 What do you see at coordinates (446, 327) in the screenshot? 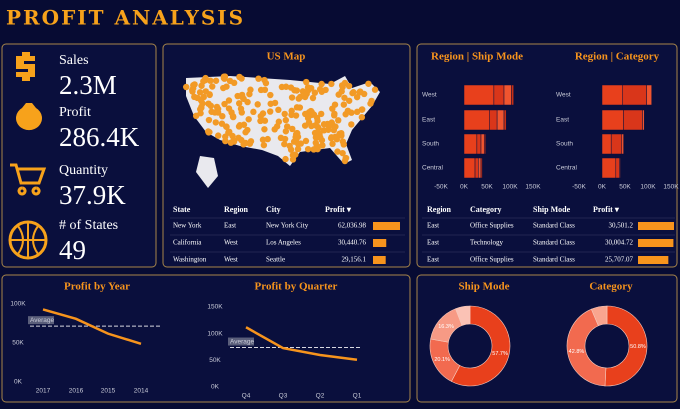
I see `slice-label: 16.3%` at bounding box center [446, 327].